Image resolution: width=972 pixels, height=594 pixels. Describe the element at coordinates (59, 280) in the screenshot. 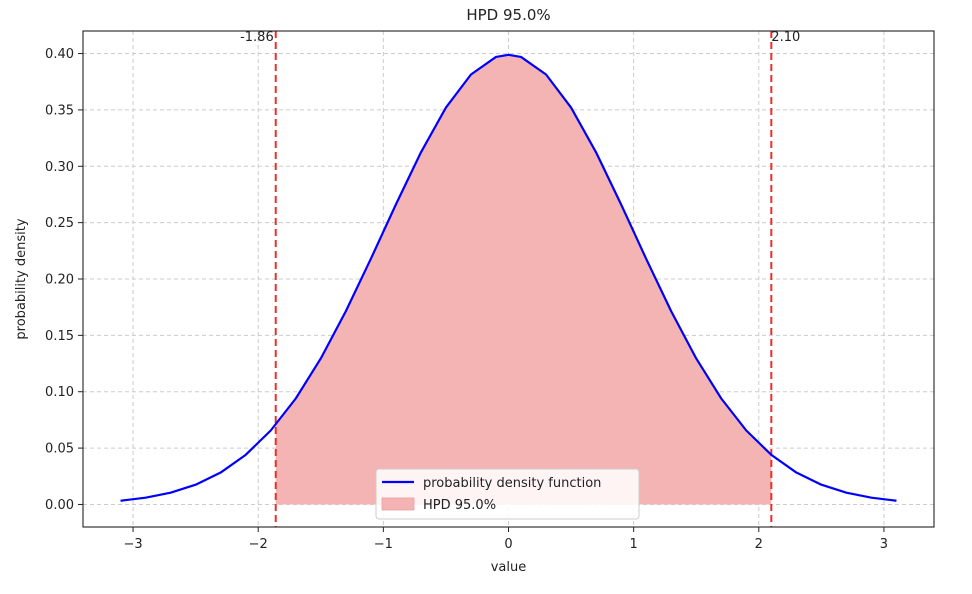

I see `y-tick-label: 0.20` at that location.